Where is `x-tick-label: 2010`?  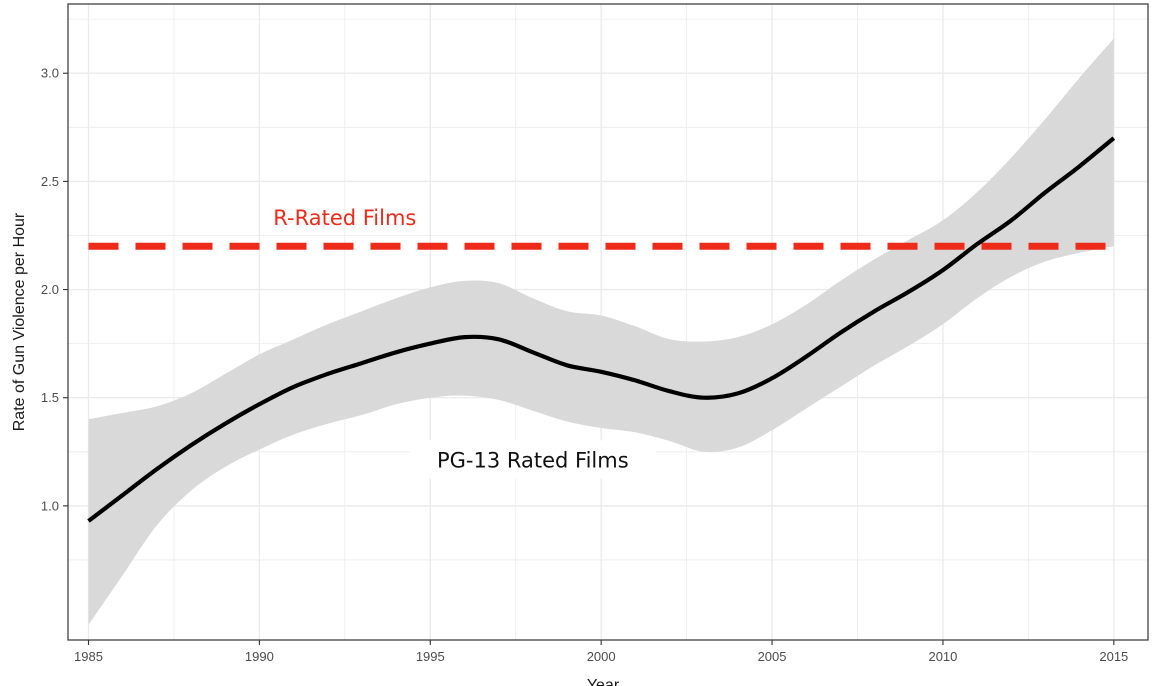 x-tick-label: 2010 is located at coordinates (942, 656).